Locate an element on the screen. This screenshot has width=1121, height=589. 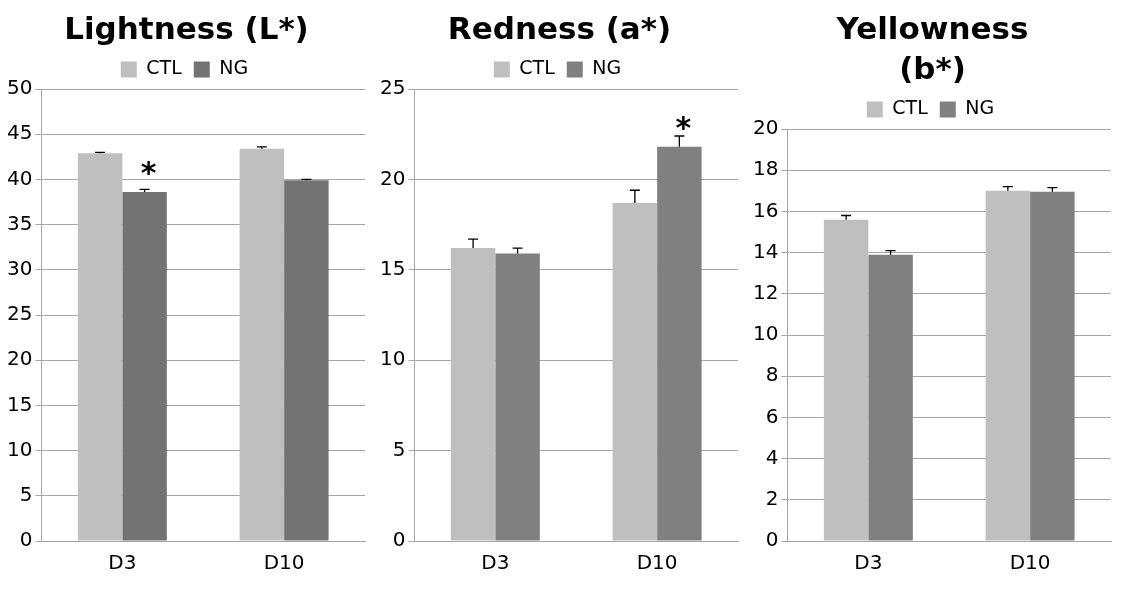
y-tick-label: 35 is located at coordinates (20, 222).